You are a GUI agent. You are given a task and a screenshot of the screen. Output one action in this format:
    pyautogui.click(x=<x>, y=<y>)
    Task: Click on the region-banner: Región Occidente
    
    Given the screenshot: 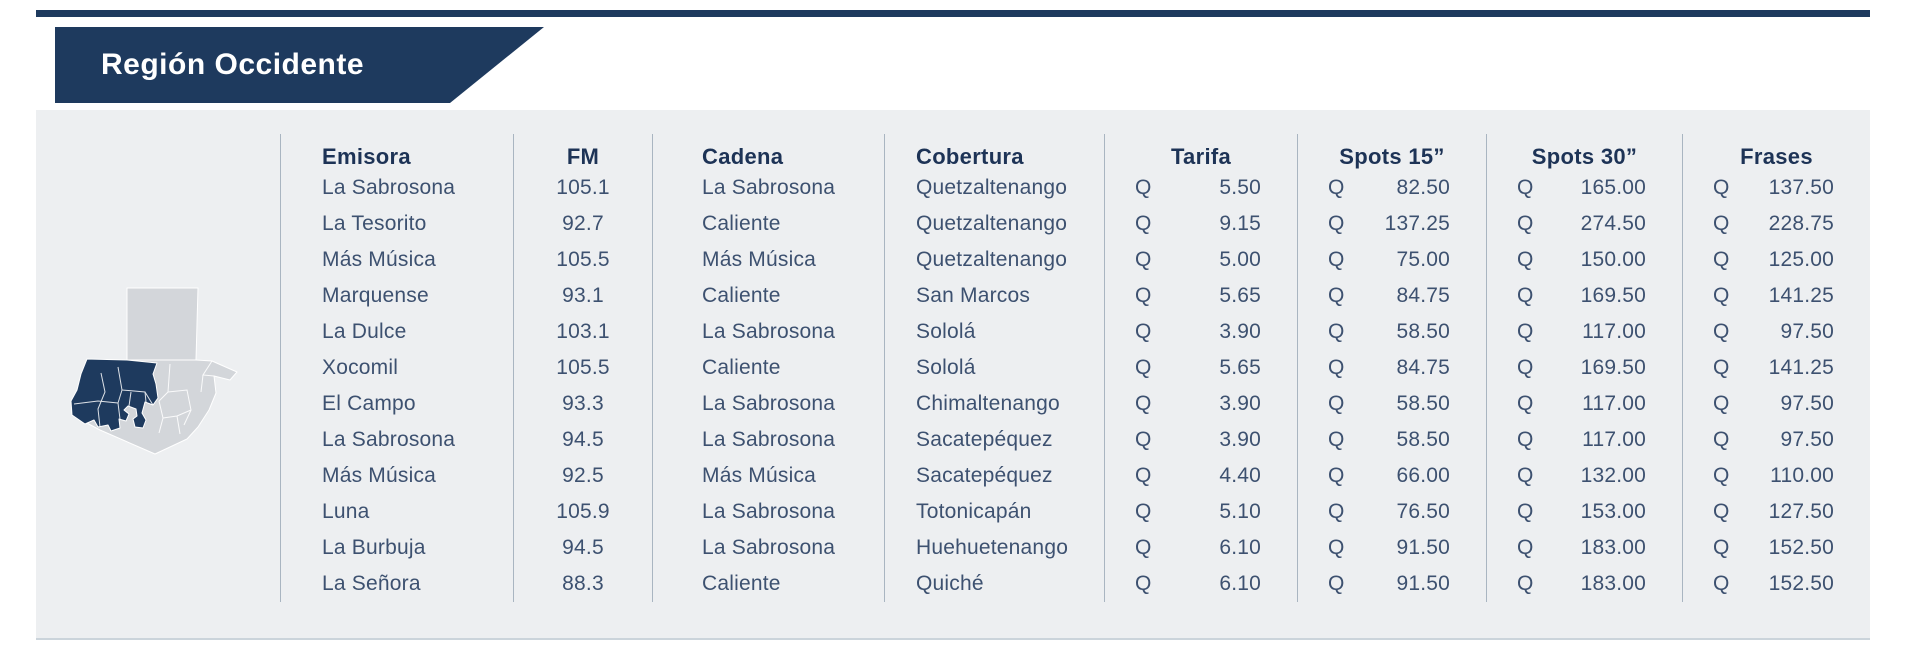 What is the action you would take?
    pyautogui.click(x=299, y=65)
    